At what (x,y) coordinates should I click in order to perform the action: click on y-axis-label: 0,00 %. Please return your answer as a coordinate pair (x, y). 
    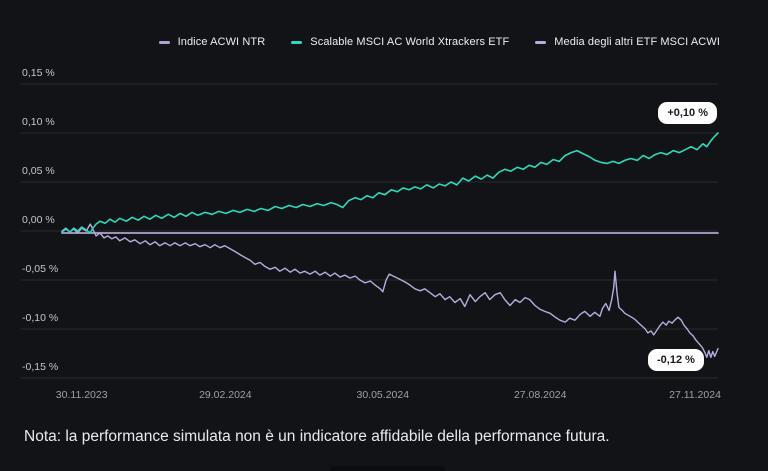
    Looking at the image, I should click on (38, 220).